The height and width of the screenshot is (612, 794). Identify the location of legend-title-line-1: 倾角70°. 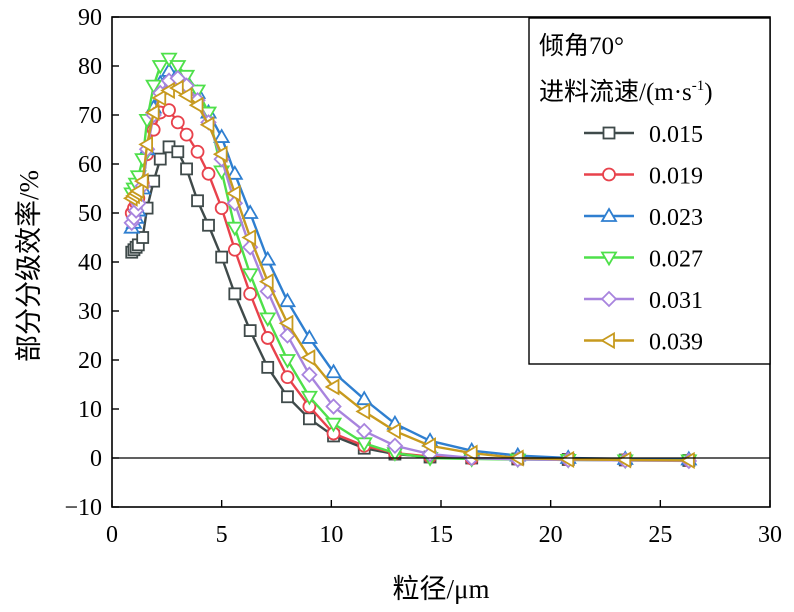
(581, 46).